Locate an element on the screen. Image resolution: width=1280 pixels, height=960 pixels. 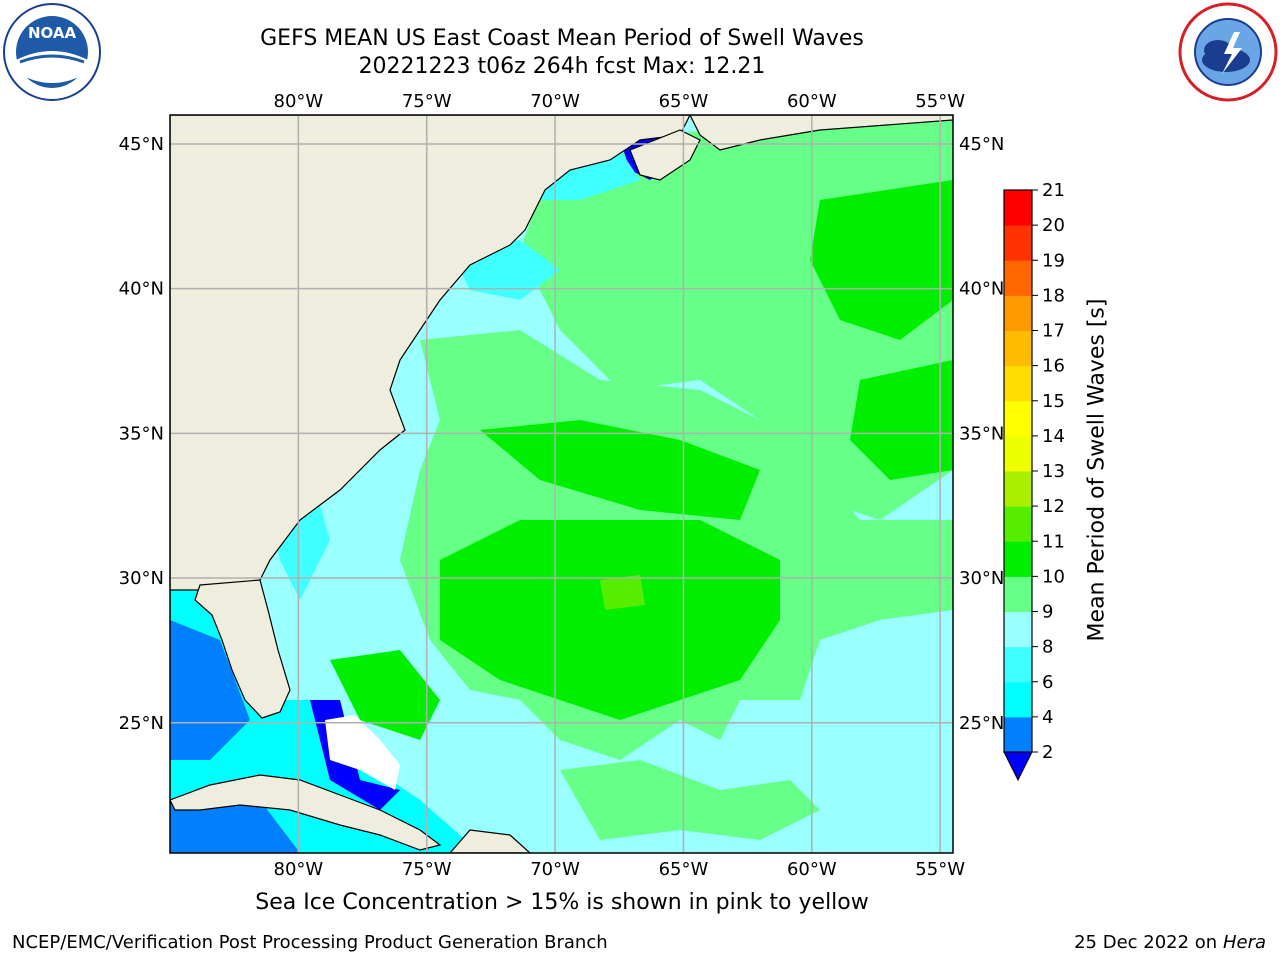
footer-date-text: 25 Dec 2022 on is located at coordinates (1146, 942).